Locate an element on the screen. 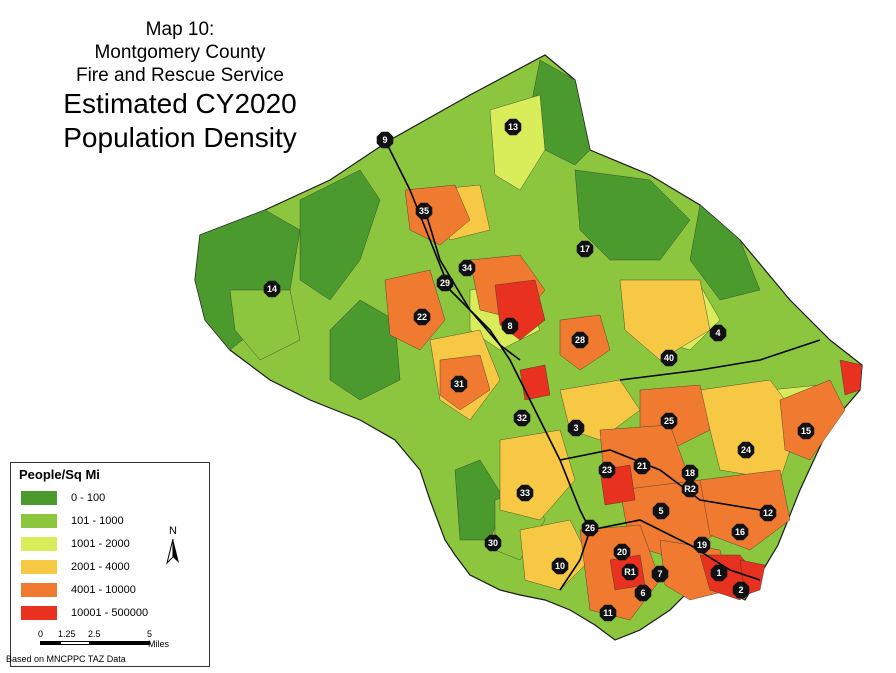 Image resolution: width=896 pixels, height=673 pixels. station-marker-9: 9 is located at coordinates (385, 140).